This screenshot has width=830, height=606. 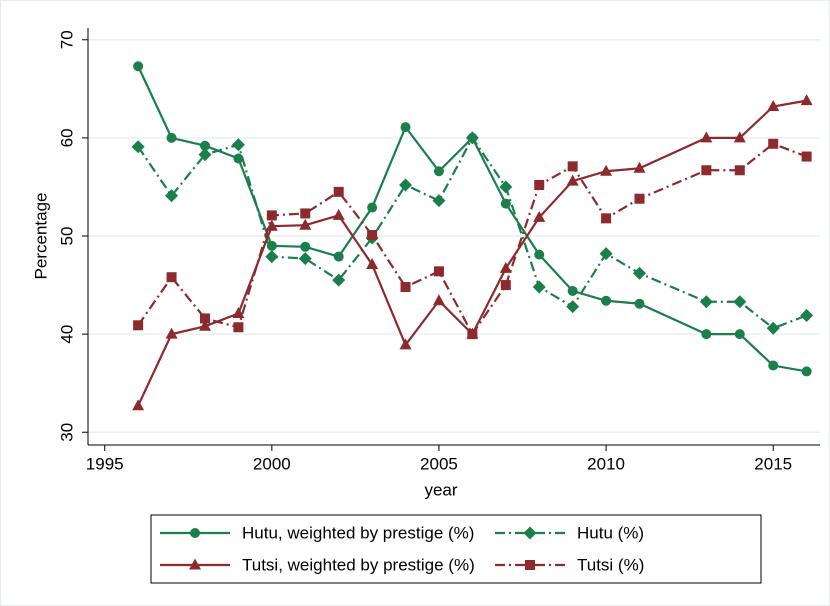 I want to click on legend-label: Hutu, weighted by prestige (%), so click(x=358, y=532).